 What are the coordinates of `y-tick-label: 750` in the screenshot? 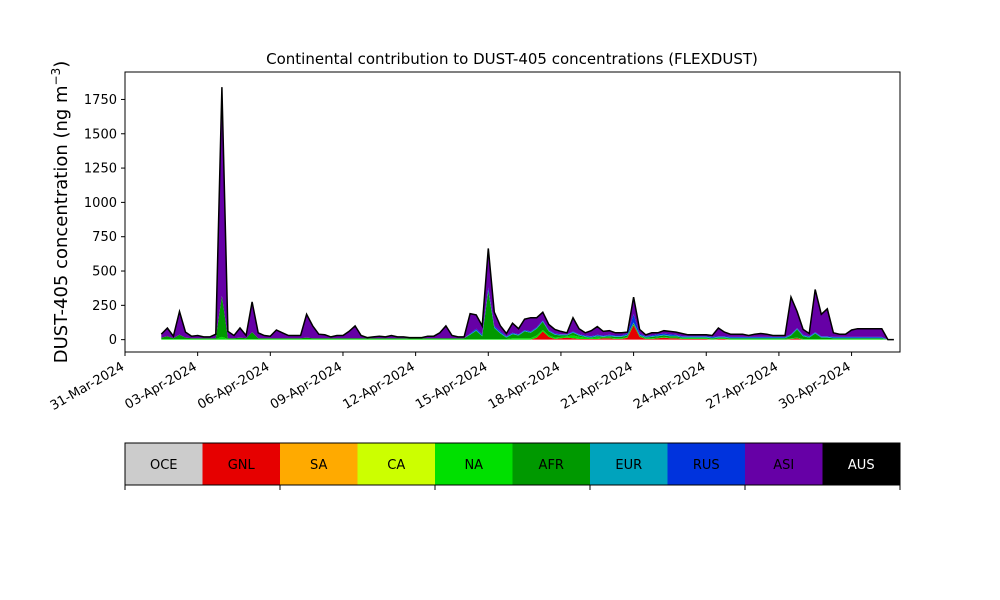 It's located at (104, 237).